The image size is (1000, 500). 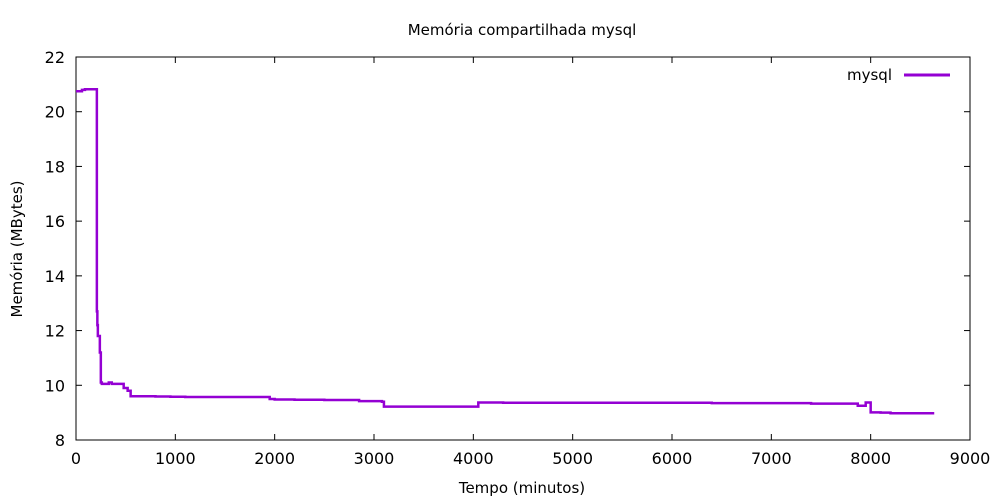 What do you see at coordinates (898, 75) in the screenshot?
I see `legend: mysql` at bounding box center [898, 75].